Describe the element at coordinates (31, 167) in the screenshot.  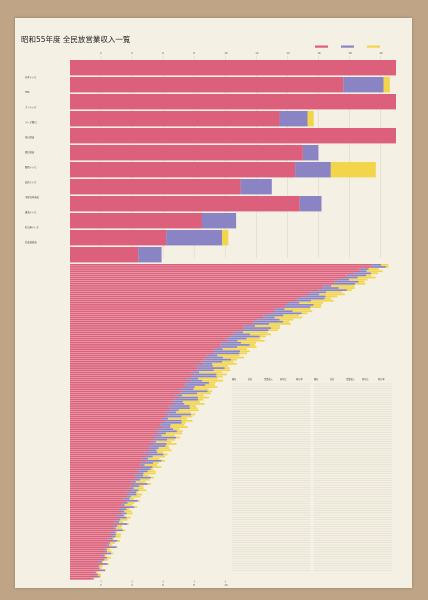
I see `row-label: 関西テレビ` at that location.